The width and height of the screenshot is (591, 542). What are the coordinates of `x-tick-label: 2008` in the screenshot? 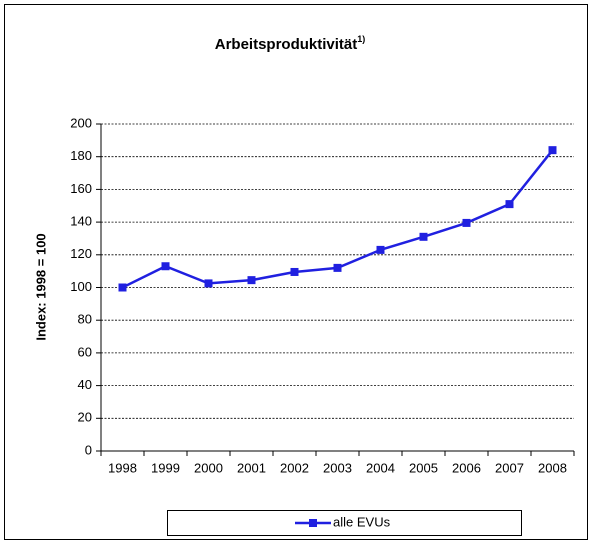 It's located at (552, 467).